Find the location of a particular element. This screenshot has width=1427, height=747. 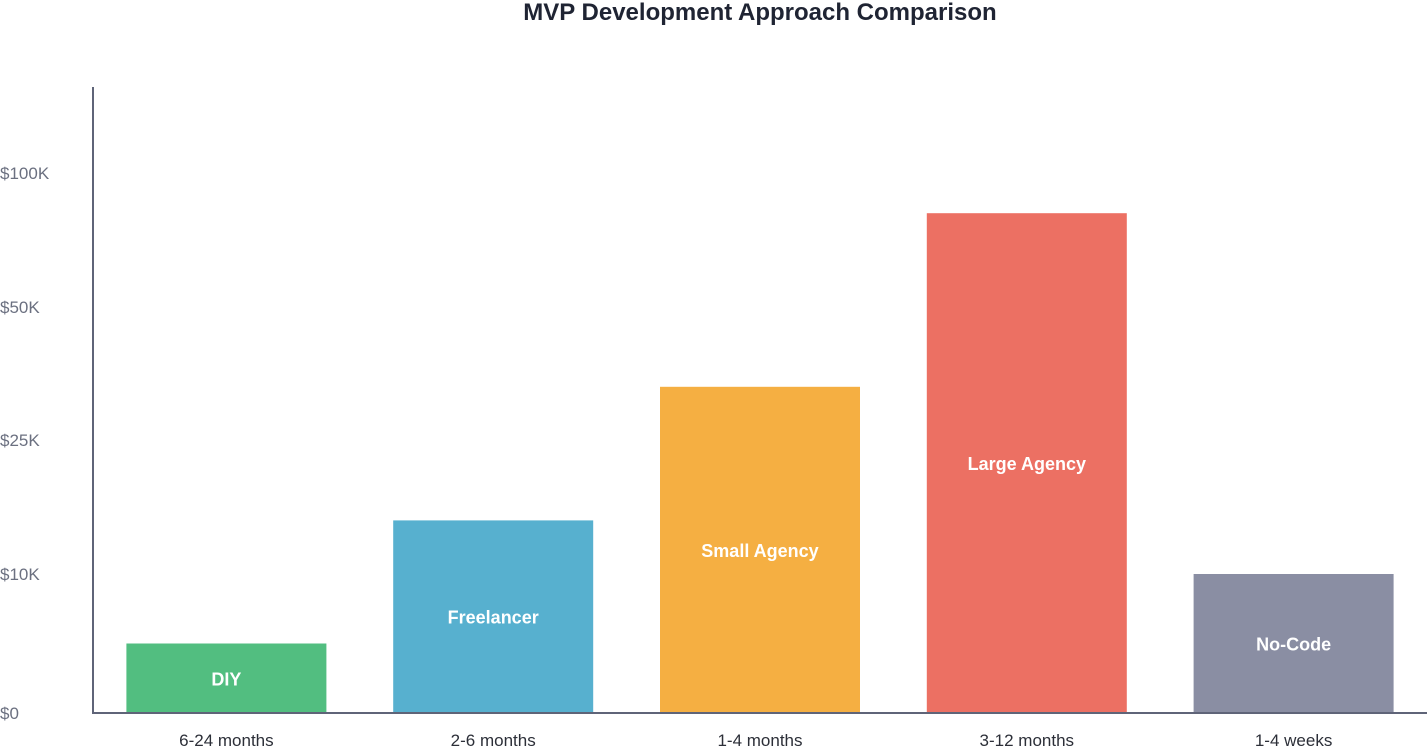

y-tick-label: $10K is located at coordinates (20, 574).